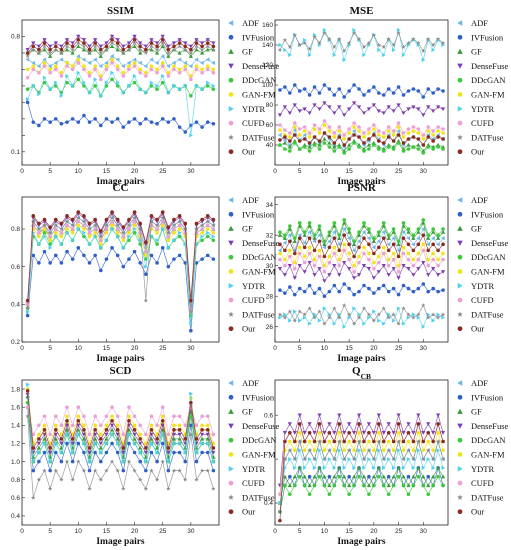  What do you see at coordinates (482, 123) in the screenshot?
I see `legend-label: CUFD` at bounding box center [482, 123].